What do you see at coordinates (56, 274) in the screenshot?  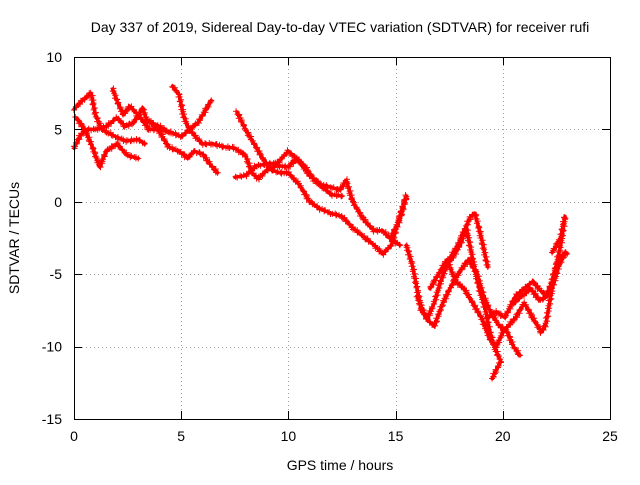 I see `y-tick-label: -5` at bounding box center [56, 274].